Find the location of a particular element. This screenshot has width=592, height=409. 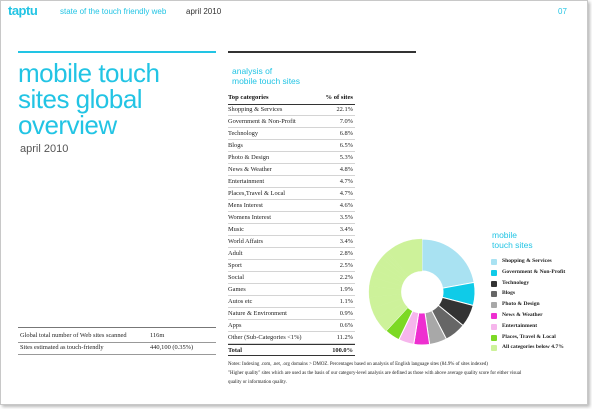

title-line: sites global is located at coordinates (80, 99).